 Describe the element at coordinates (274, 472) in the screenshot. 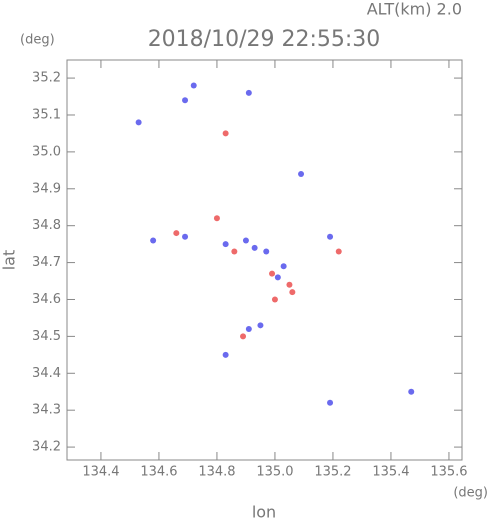

I see `x-tick-label: 135.0` at that location.